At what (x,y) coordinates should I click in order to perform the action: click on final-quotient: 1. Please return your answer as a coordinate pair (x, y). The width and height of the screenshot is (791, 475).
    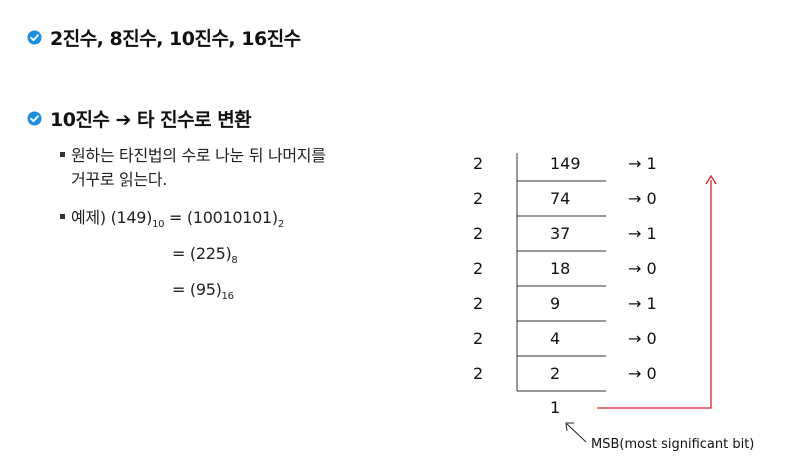
    Looking at the image, I should click on (555, 407).